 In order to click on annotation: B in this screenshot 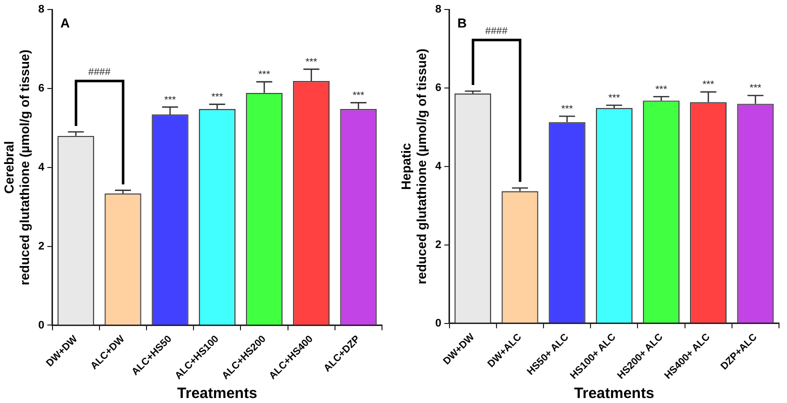, I will do `click(462, 23)`.